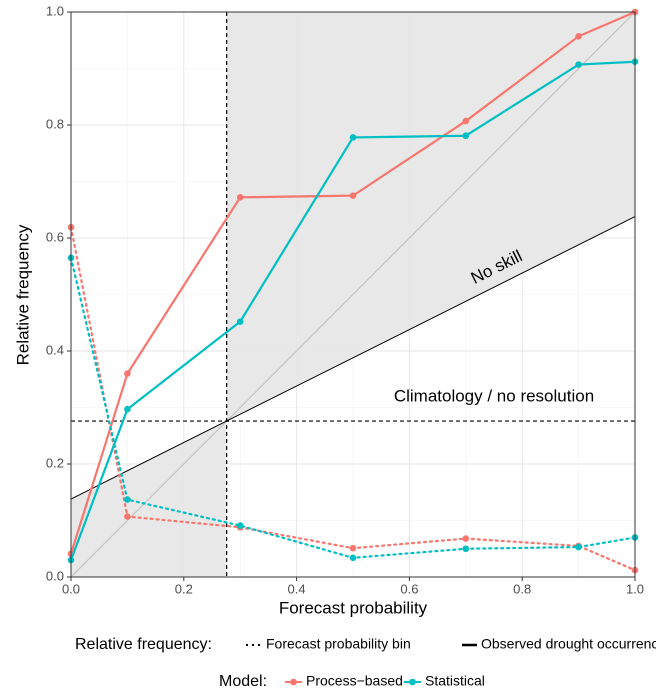 The image size is (656, 692). What do you see at coordinates (184, 588) in the screenshot?
I see `x-tick-label: 0.2` at bounding box center [184, 588].